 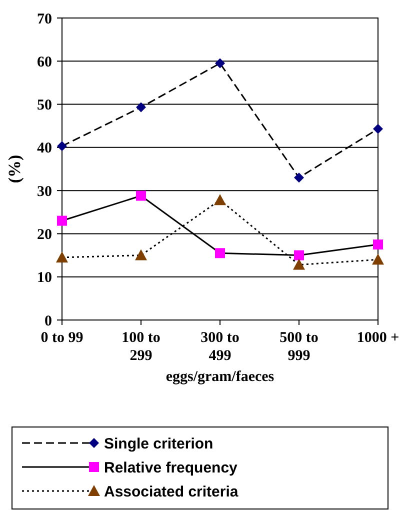 I want to click on x-tick-label: 100 to 299, so click(x=141, y=347).